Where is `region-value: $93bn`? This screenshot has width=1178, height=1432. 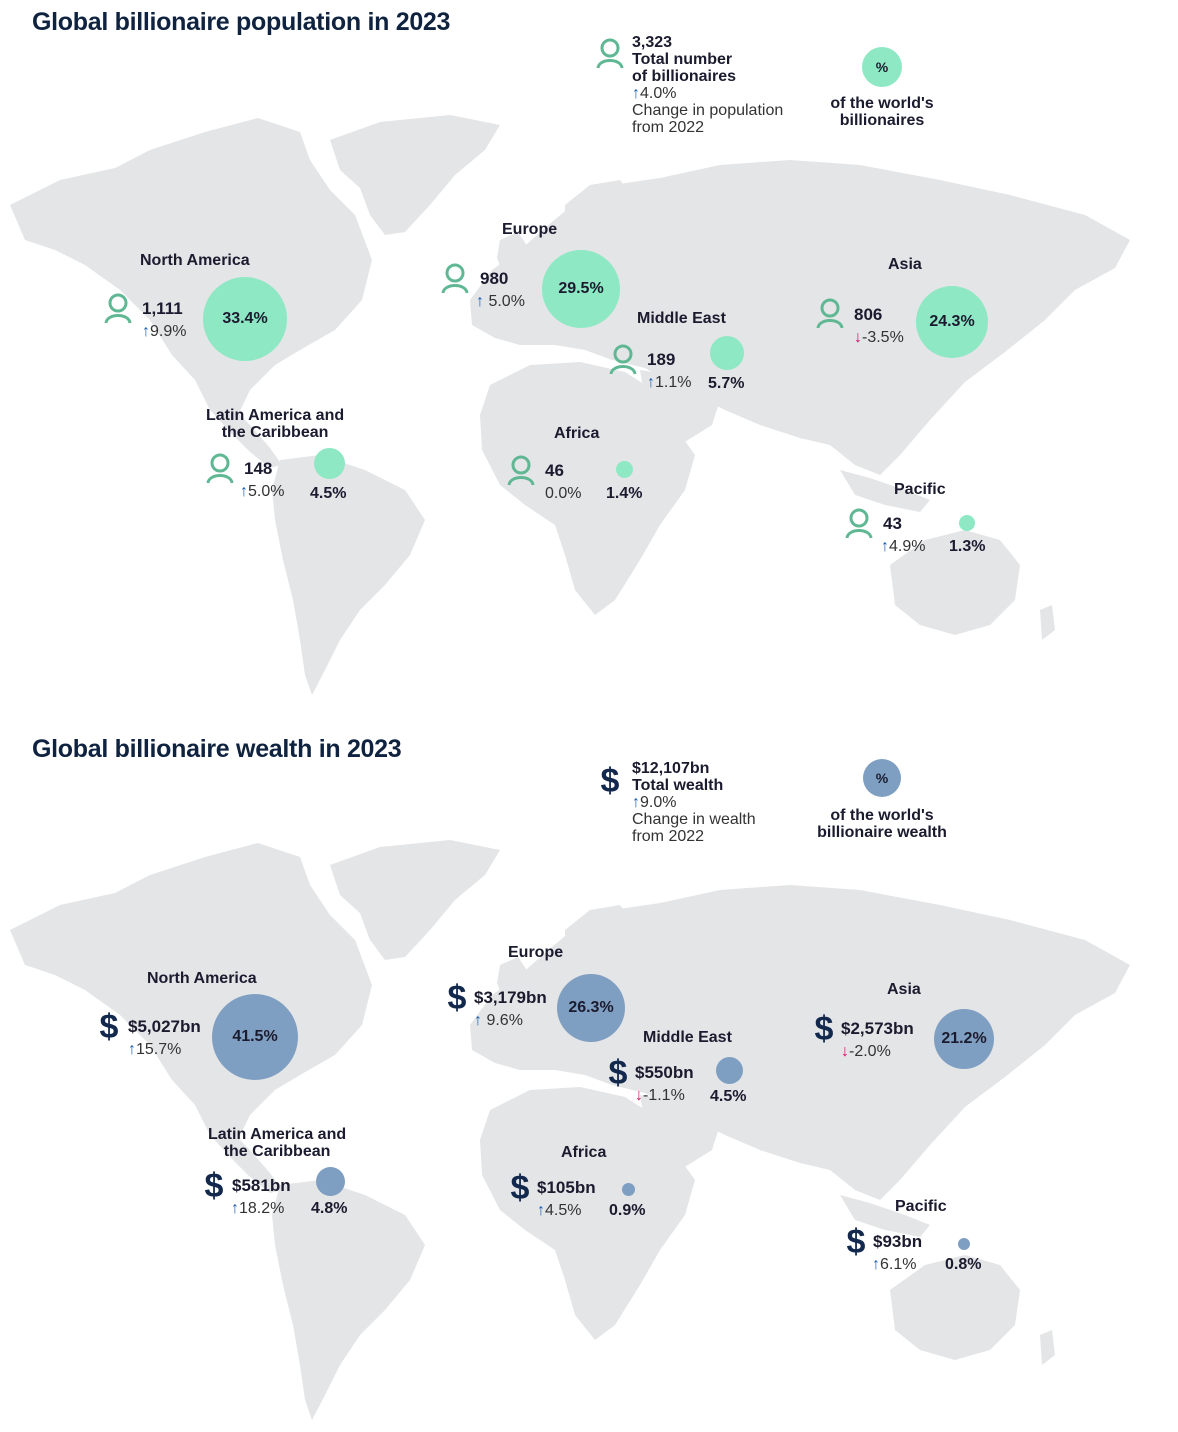 region-value: $93bn is located at coordinates (898, 1241).